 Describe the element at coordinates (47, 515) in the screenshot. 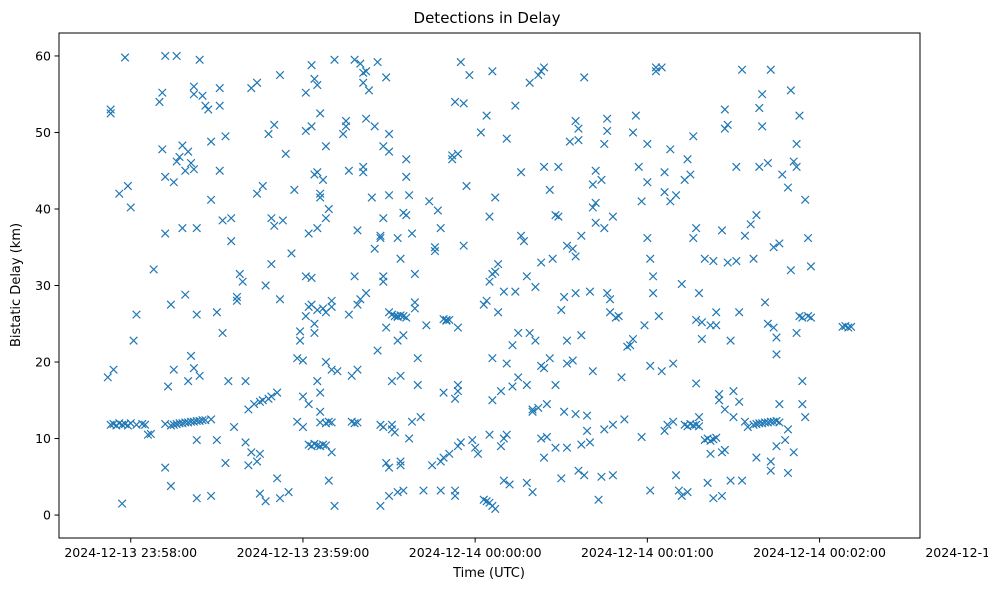

I see `y-tick-label: 0` at that location.